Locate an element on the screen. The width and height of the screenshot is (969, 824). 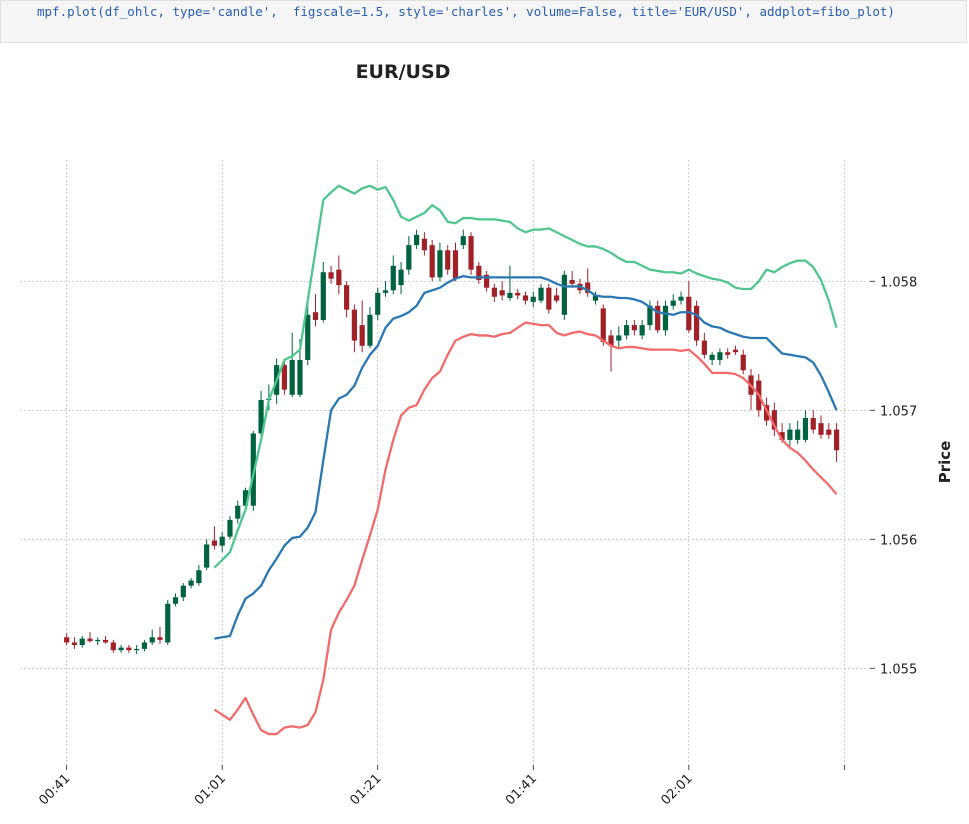
x-tick-label: 01:21 is located at coordinates (365, 789).